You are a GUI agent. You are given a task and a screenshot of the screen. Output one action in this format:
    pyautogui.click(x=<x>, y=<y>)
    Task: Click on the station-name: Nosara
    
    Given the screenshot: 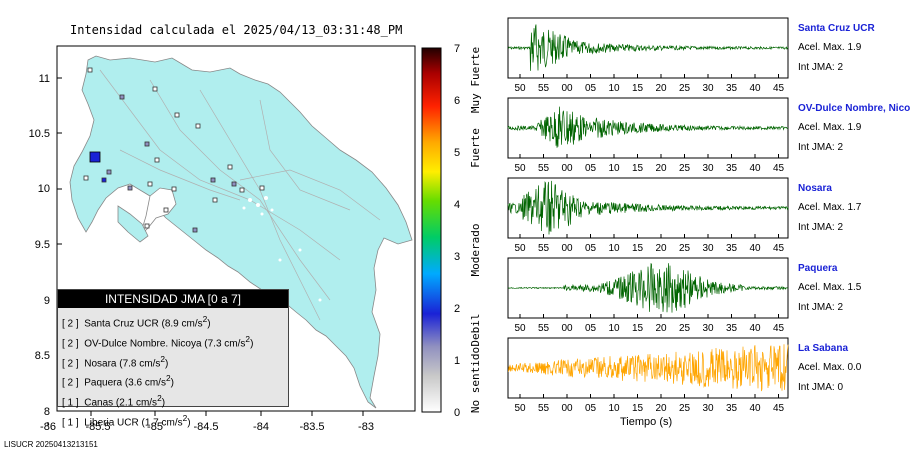 What is the action you would take?
    pyautogui.click(x=815, y=188)
    